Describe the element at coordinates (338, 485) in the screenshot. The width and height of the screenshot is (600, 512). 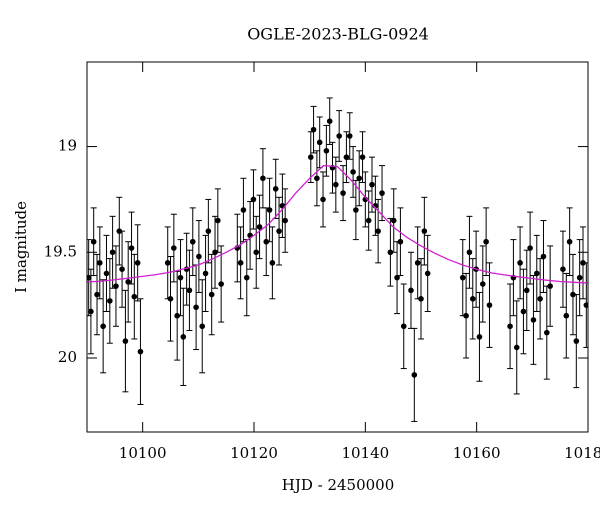
I see `x-axis-label: HJD - 2450000` at that location.